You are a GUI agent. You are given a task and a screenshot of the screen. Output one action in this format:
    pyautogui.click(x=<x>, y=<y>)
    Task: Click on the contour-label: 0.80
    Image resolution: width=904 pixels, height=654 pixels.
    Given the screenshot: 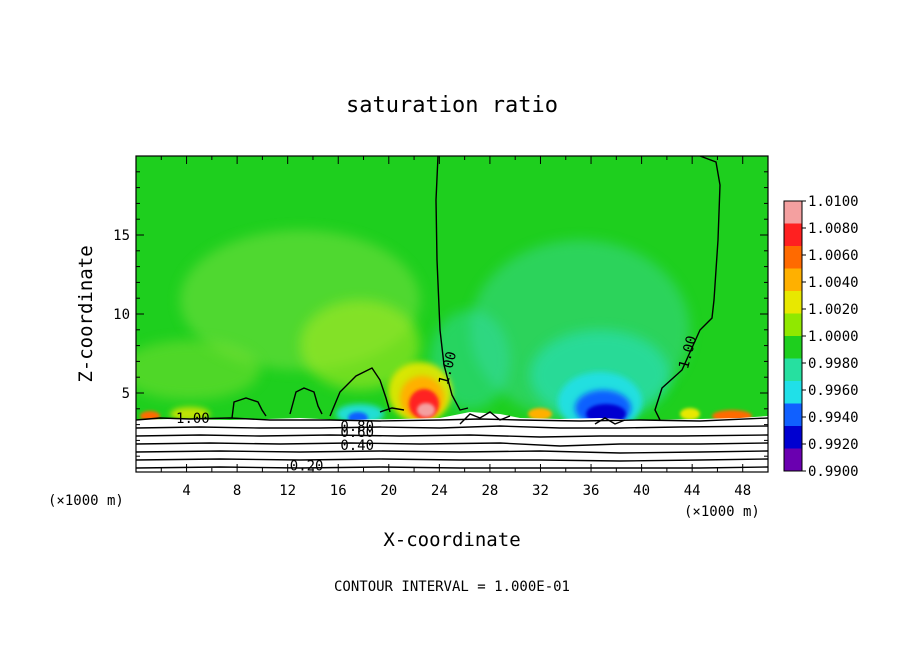 What is the action you would take?
    pyautogui.click(x=357, y=427)
    